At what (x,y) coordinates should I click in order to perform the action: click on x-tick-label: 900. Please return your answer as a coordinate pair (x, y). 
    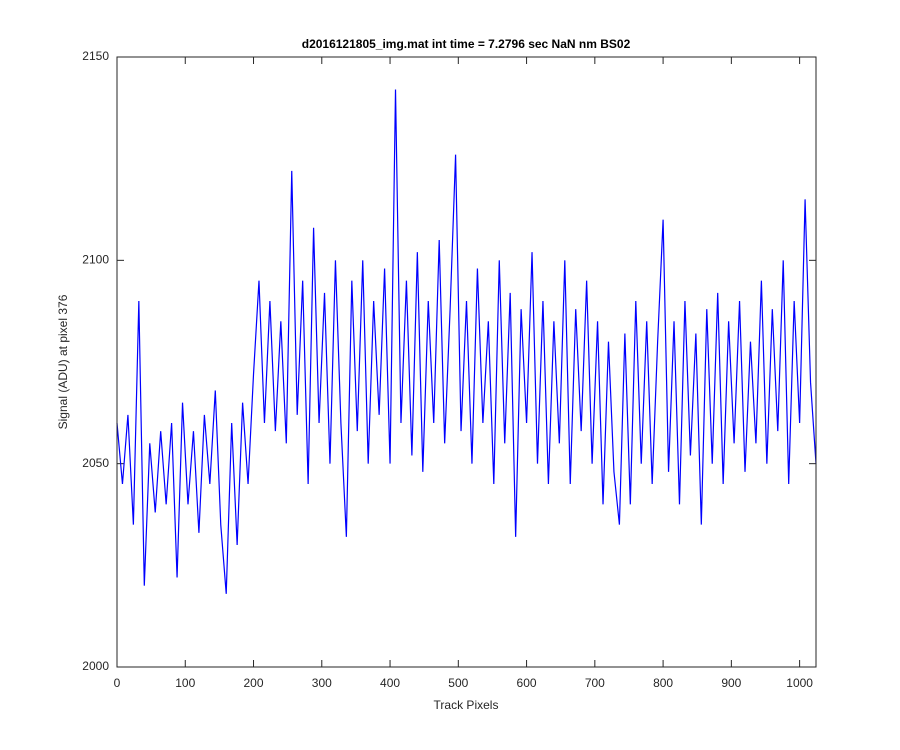
    Looking at the image, I should click on (731, 683).